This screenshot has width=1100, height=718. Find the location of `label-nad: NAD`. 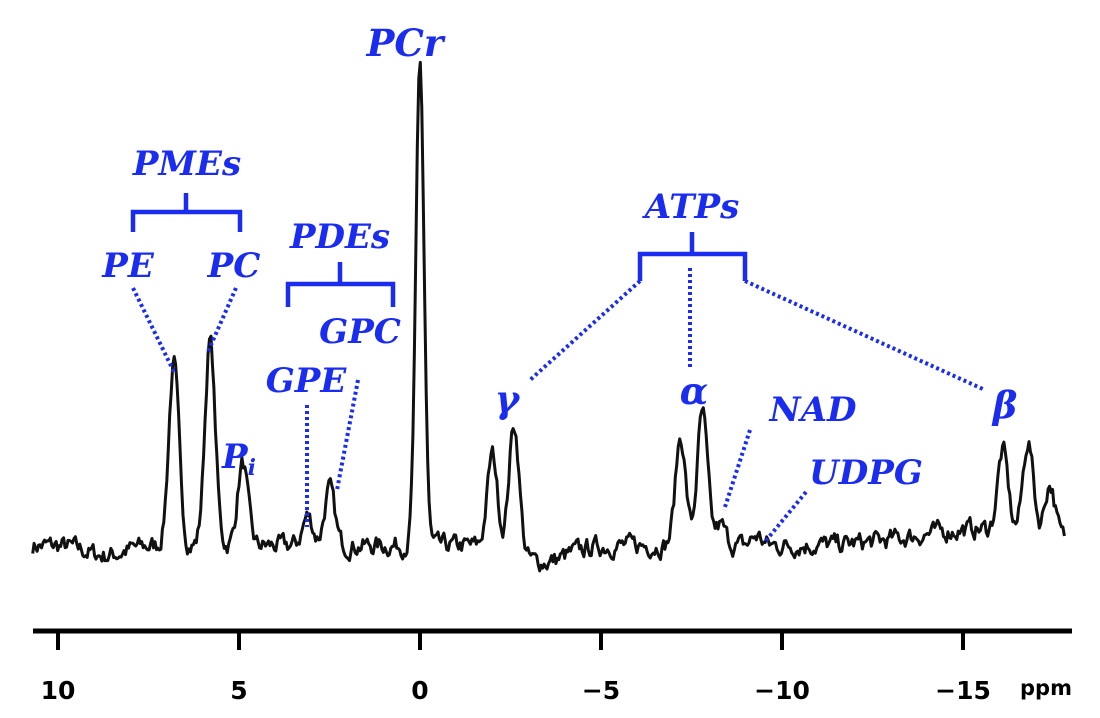

label-nad: NAD is located at coordinates (813, 410).